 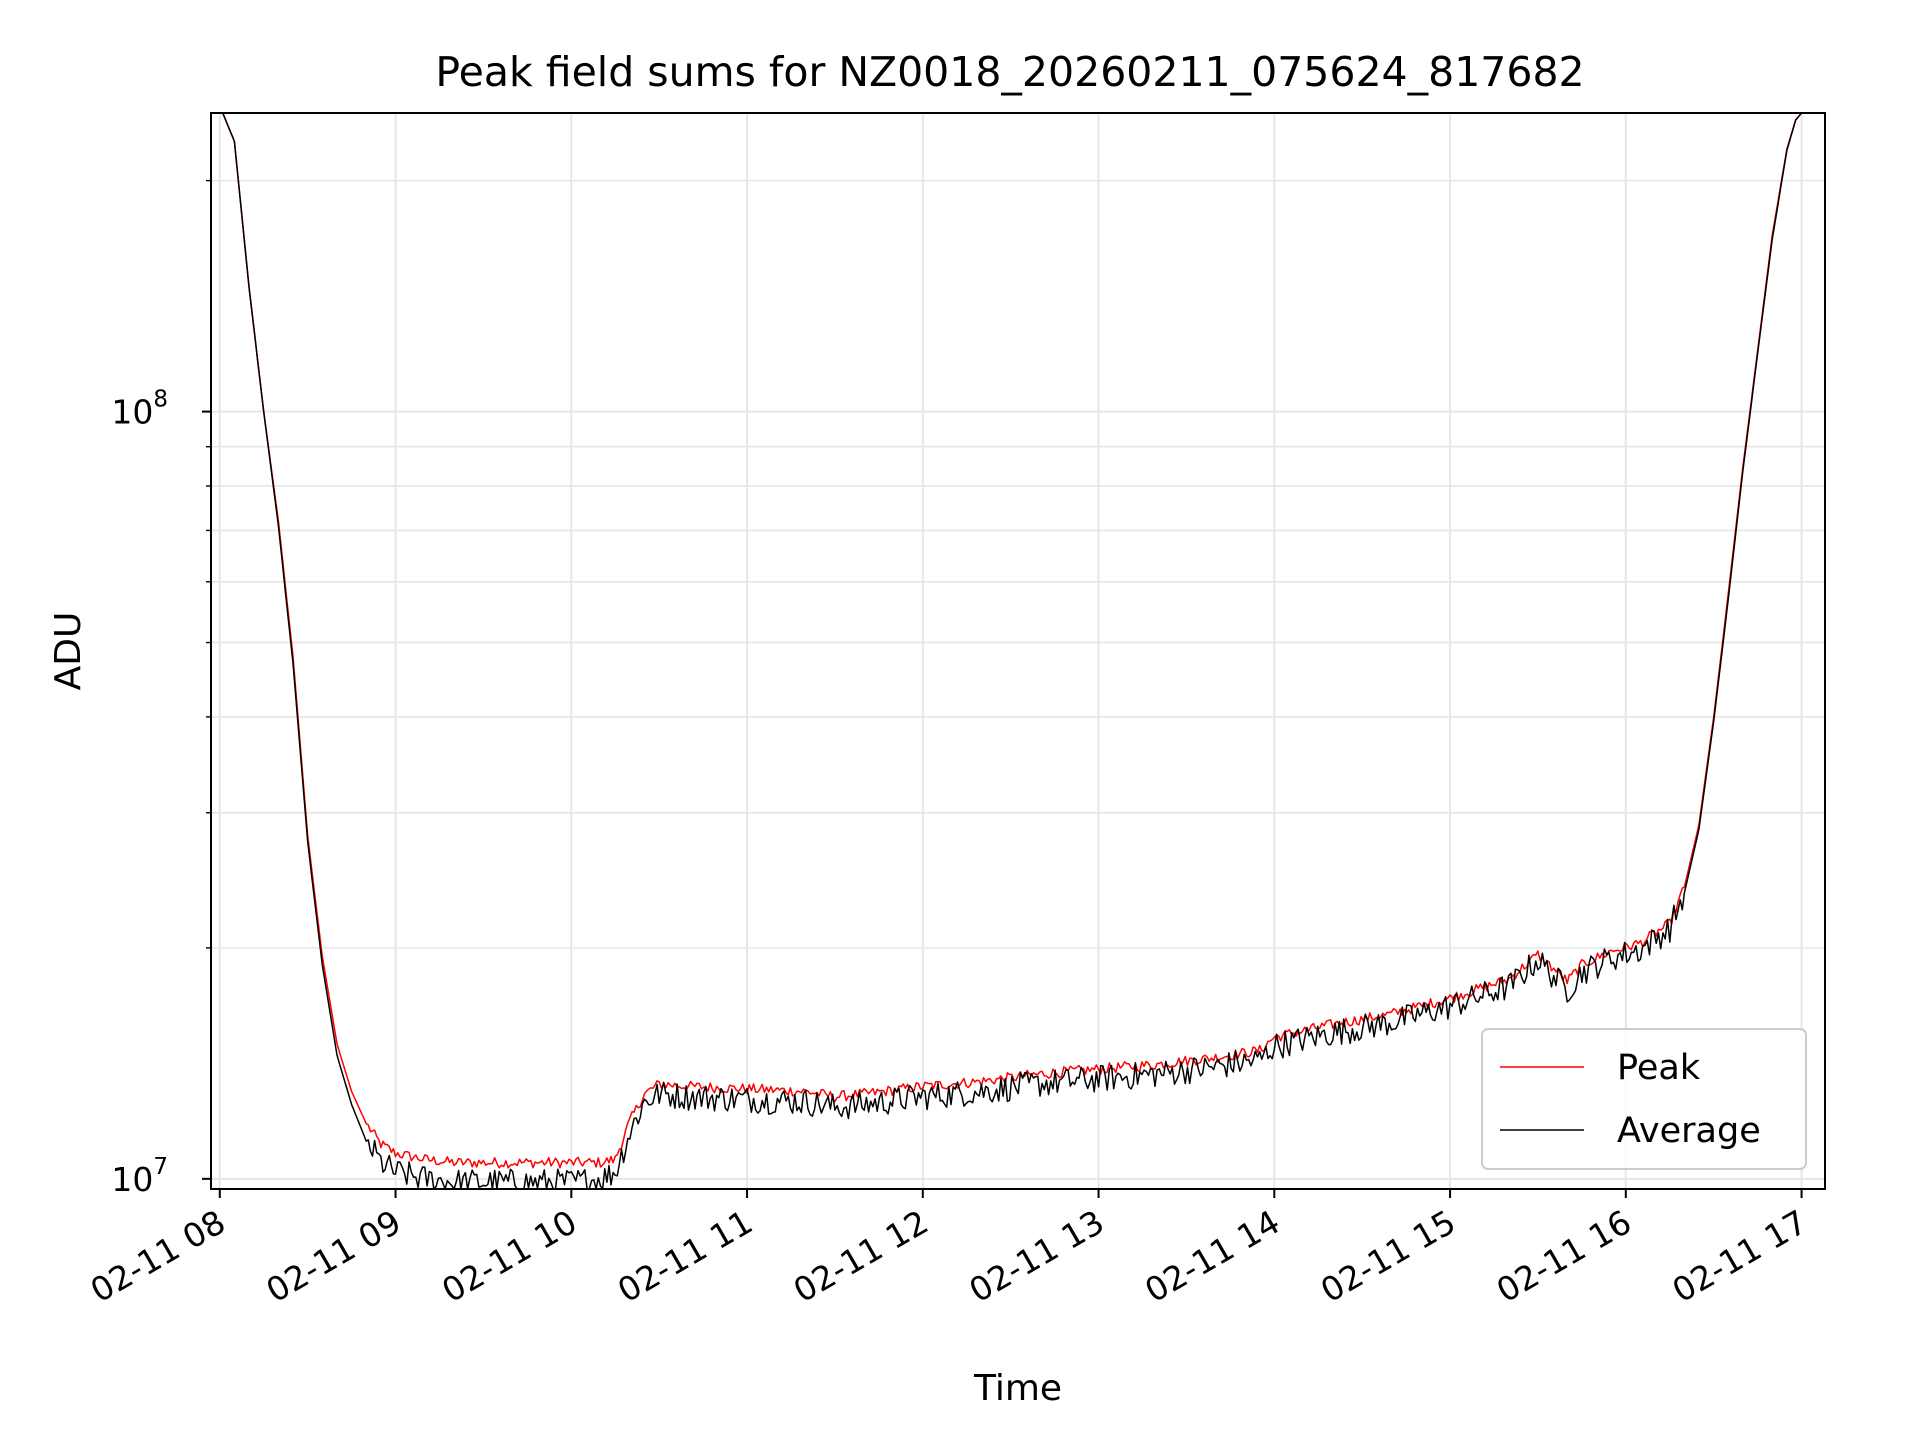 What do you see at coordinates (1659, 1068) in the screenshot?
I see `legend-label-peak: Peak` at bounding box center [1659, 1068].